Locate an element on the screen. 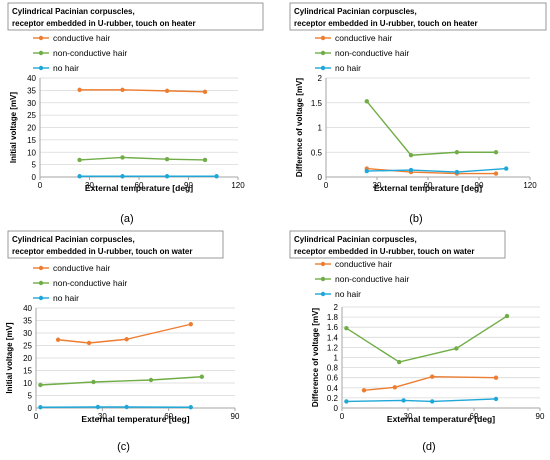 This screenshot has height=460, width=550. y-tick-label: 25 is located at coordinates (31, 115).